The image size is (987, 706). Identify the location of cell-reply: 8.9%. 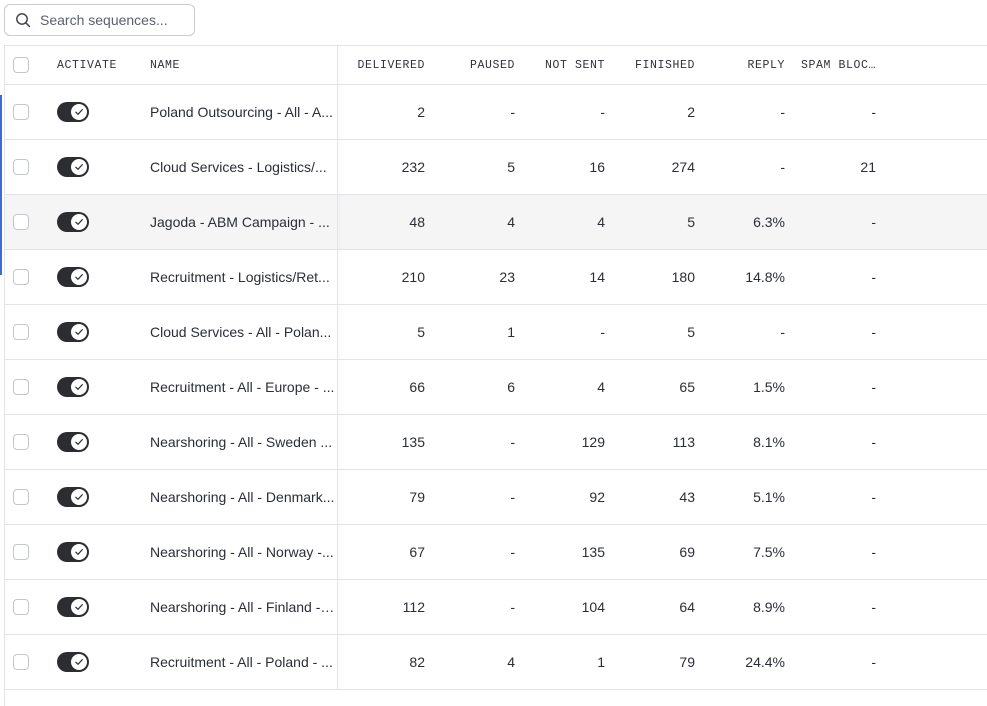
(769, 607).